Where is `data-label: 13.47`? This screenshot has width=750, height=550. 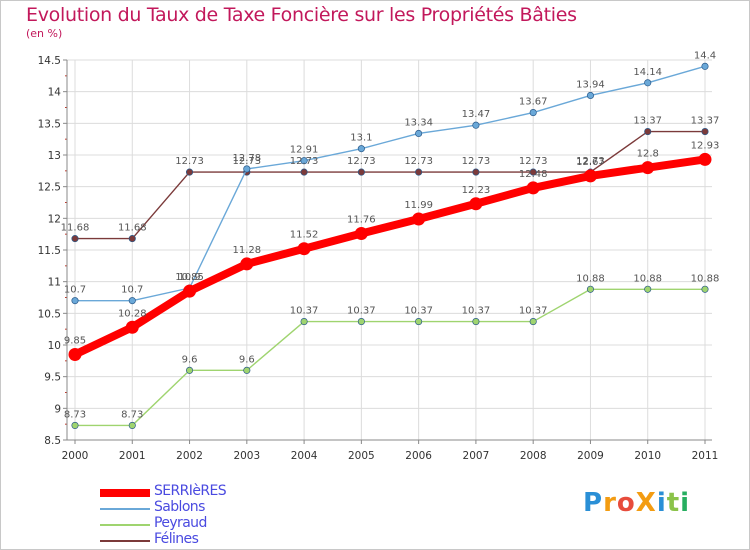
data-label: 13.47 is located at coordinates (476, 114).